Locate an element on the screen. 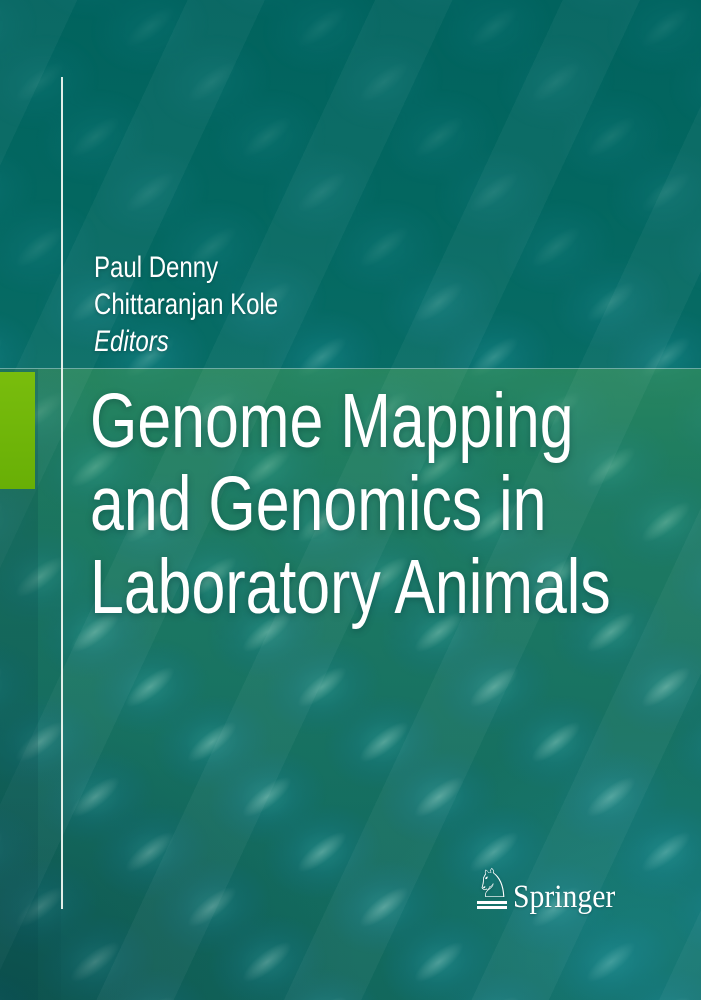 The height and width of the screenshot is (1000, 701). springer-horse-icon: ♘ is located at coordinates (493, 884).